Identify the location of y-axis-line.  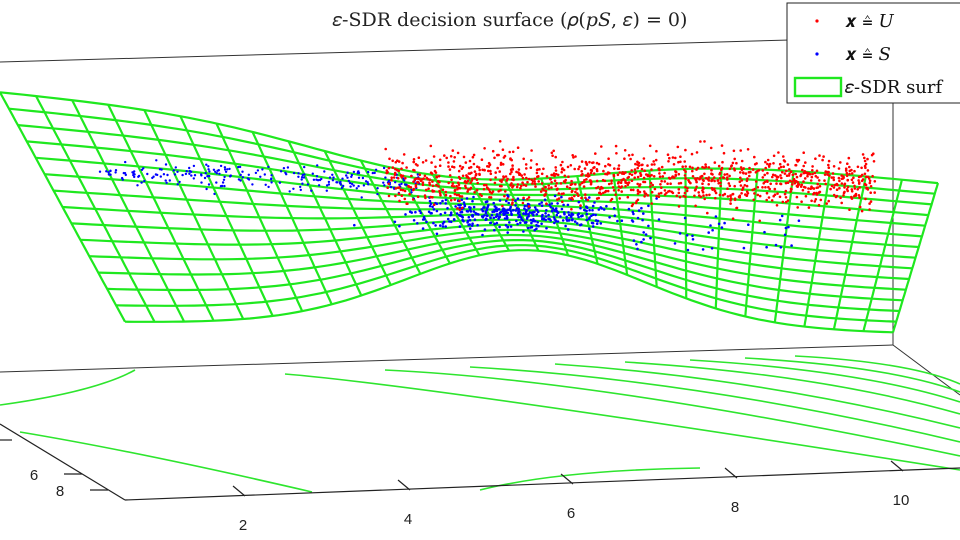
(63, 462).